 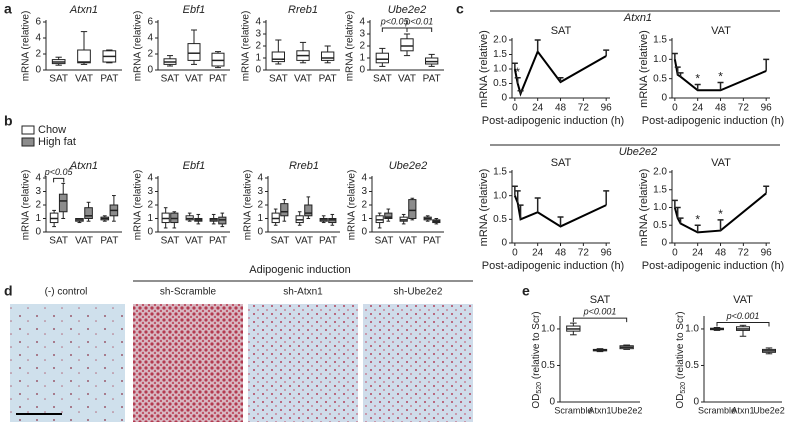 I want to click on image-header: Adipogenic induction, so click(x=300, y=270).